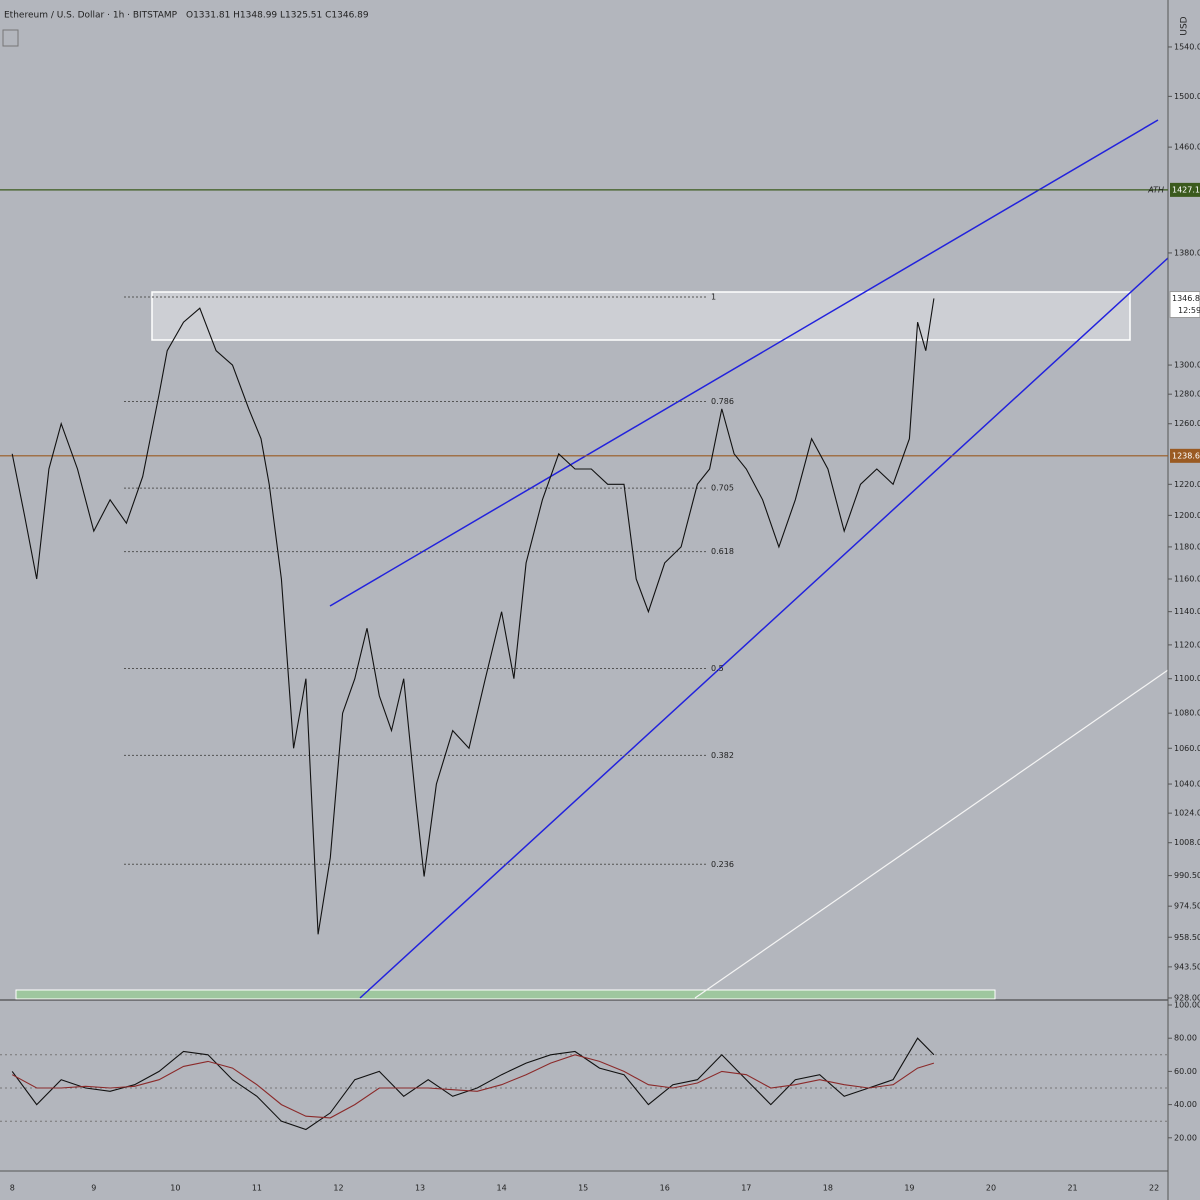 This screenshot has width=1200, height=1200. Describe the element at coordinates (1187, 252) in the screenshot. I see `y-tick-label: 1380.00` at that location.